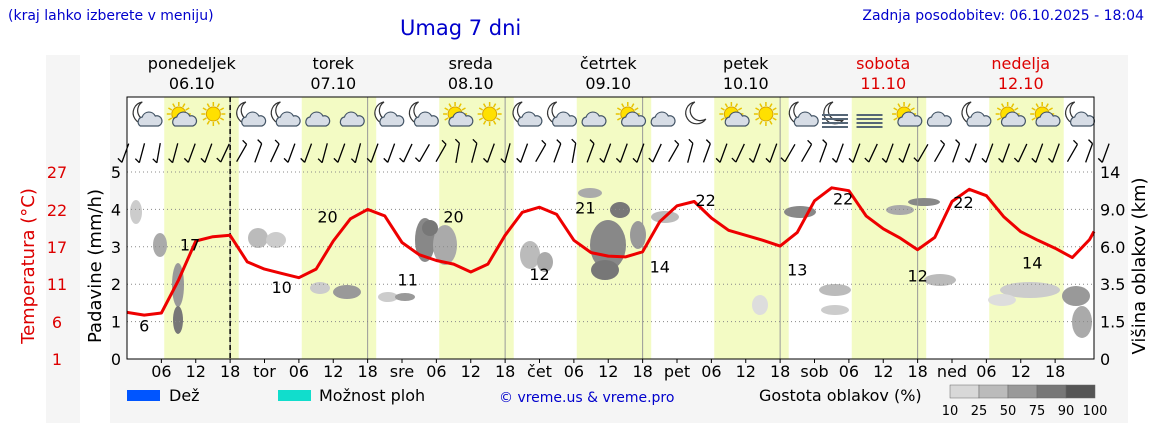 Image resolution: width=1152 pixels, height=443 pixels. I want to click on day-date: 09.10, so click(608, 83).